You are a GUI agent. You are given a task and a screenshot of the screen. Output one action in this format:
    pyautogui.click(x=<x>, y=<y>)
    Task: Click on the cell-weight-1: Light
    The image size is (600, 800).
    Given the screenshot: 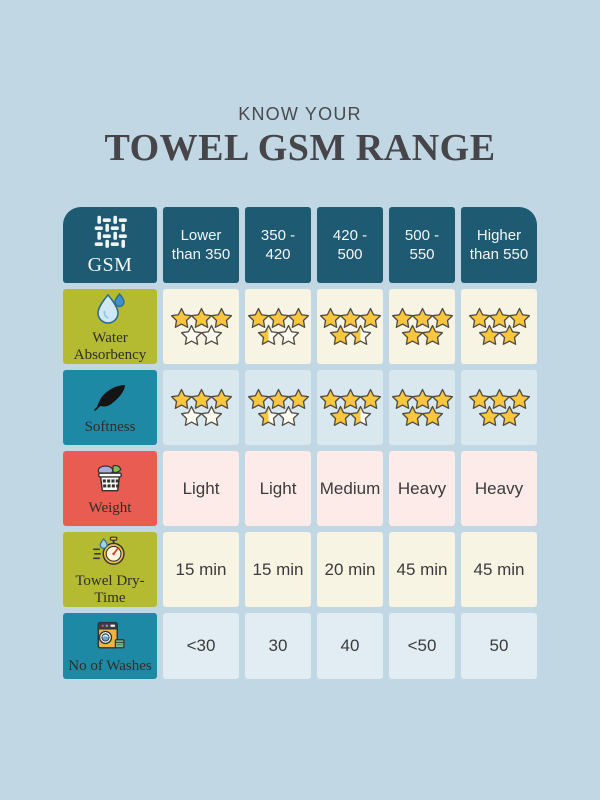 What is the action you would take?
    pyautogui.click(x=278, y=488)
    